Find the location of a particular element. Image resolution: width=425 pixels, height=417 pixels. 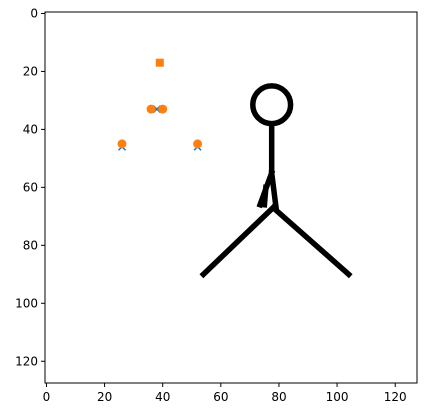

y-tick-label-20: 20 is located at coordinates (30, 71).